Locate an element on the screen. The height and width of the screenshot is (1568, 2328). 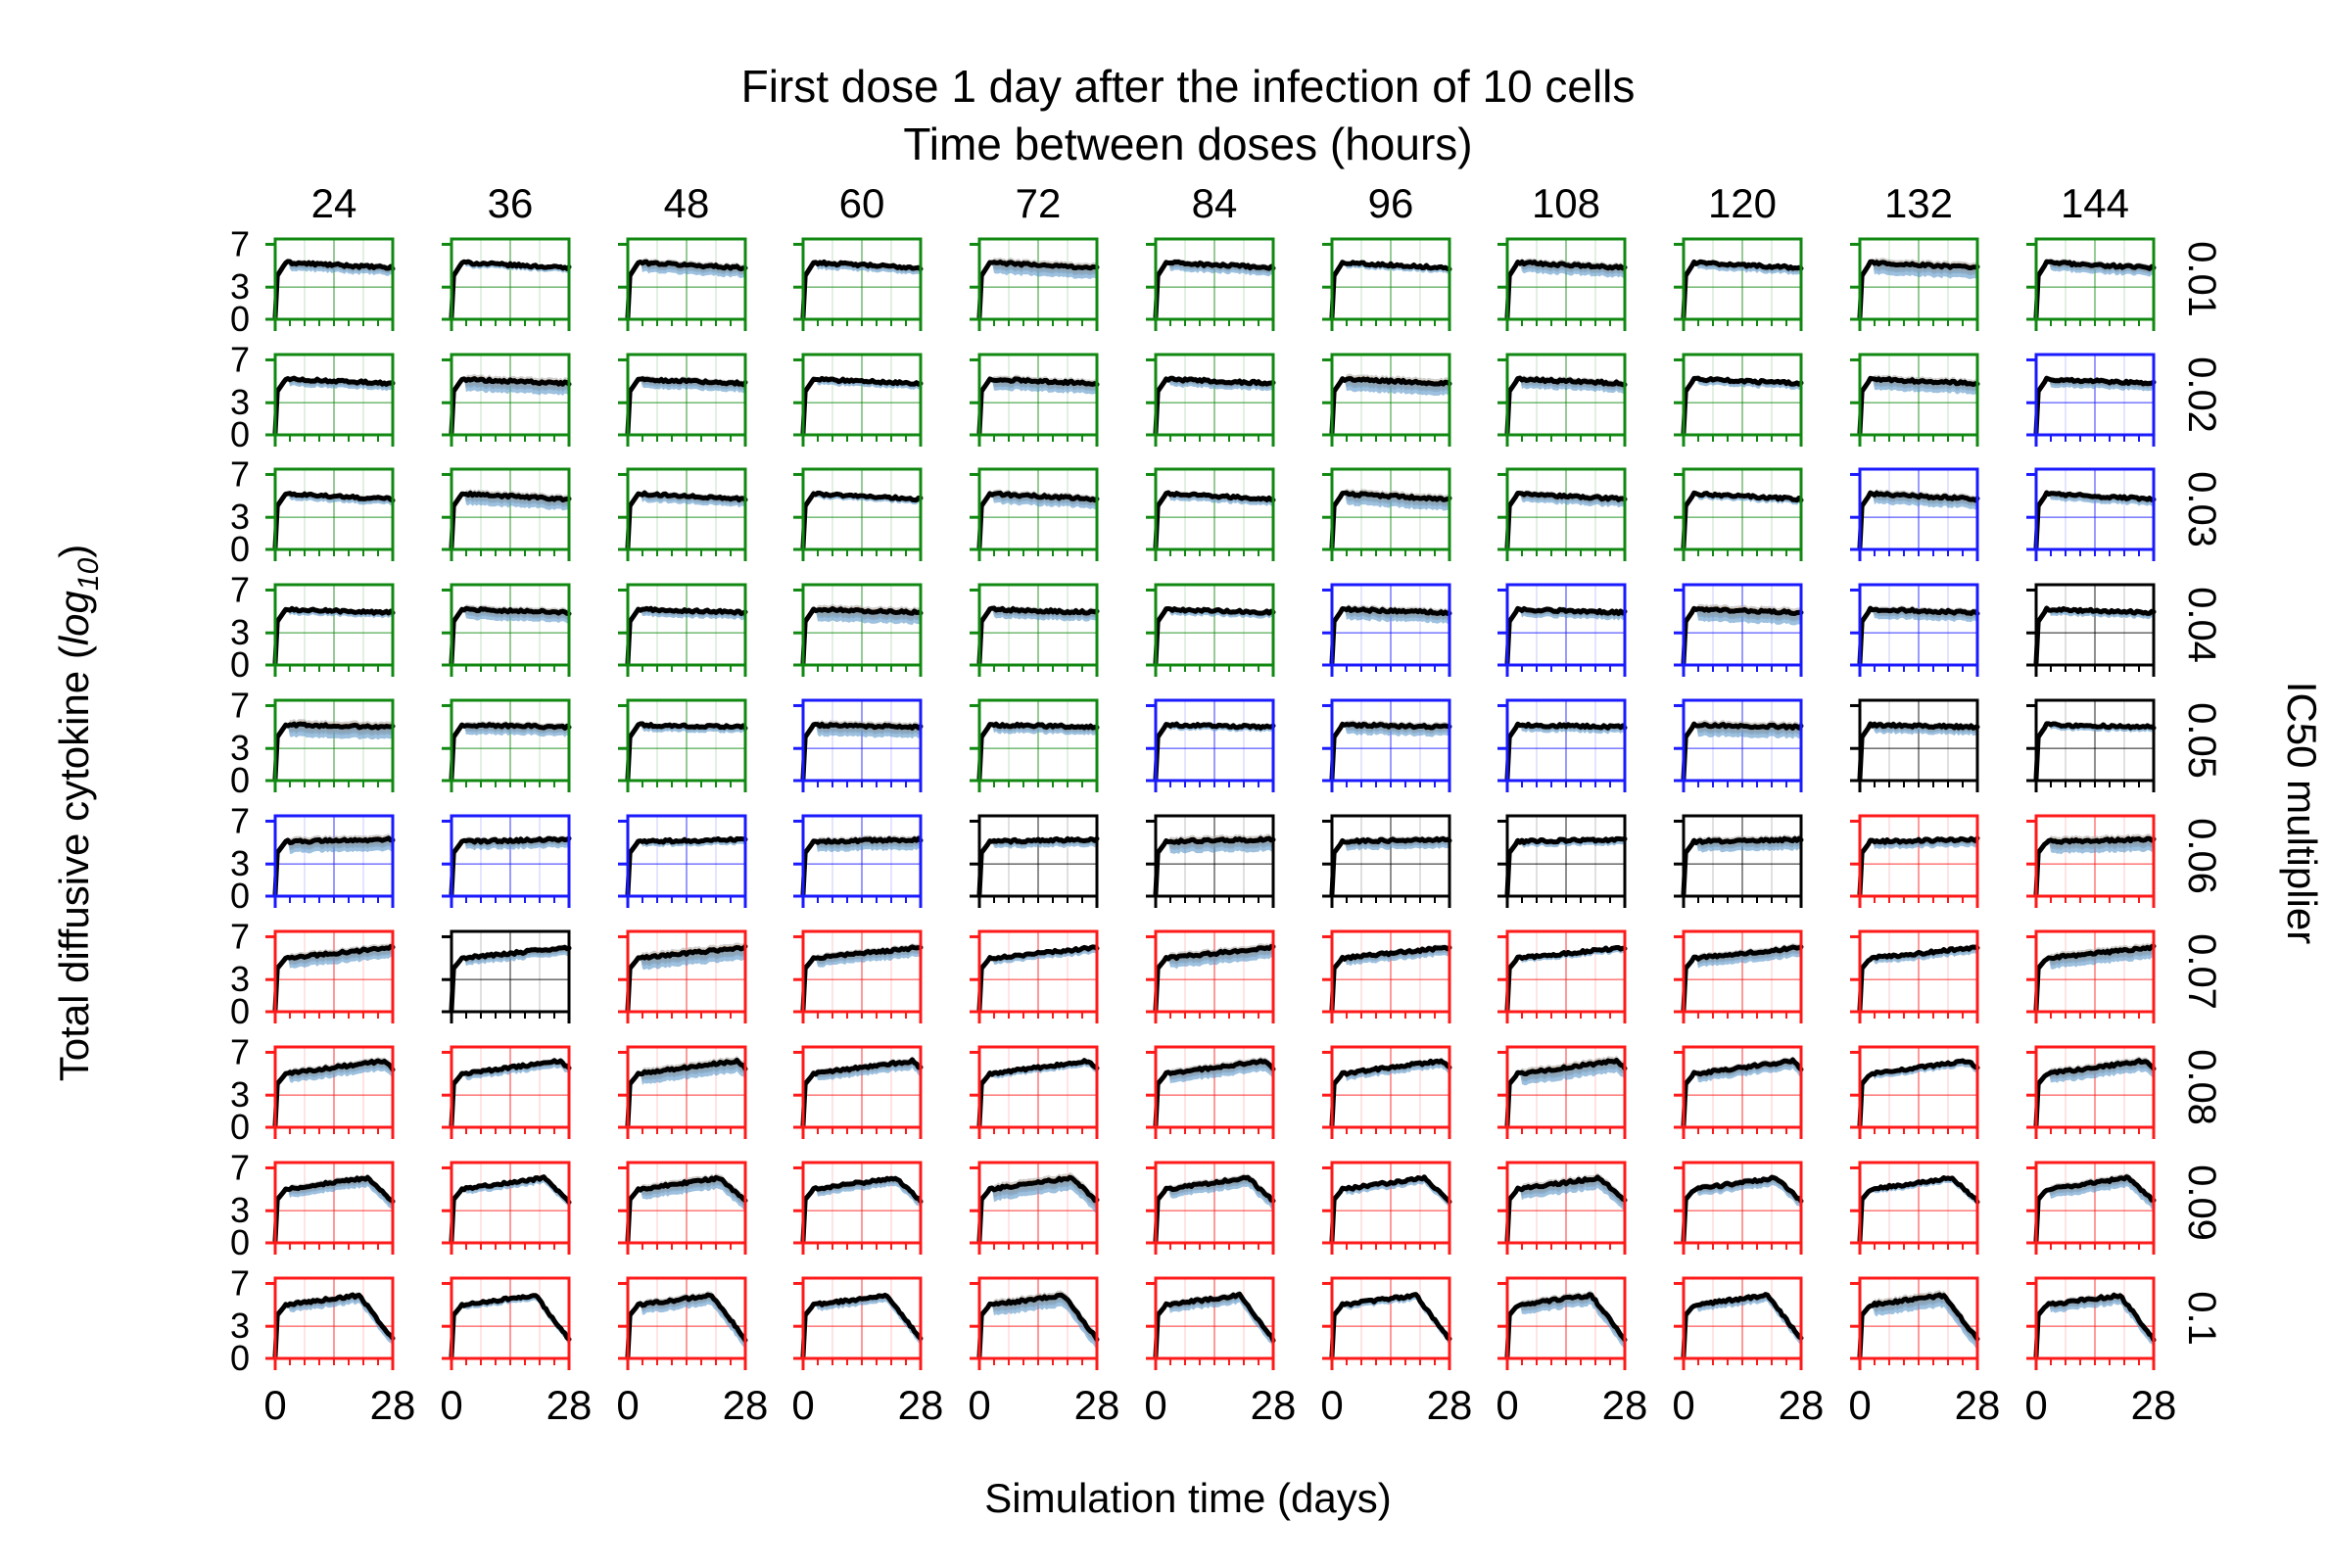
panel-r0.08-c108 is located at coordinates (1562, 1092).